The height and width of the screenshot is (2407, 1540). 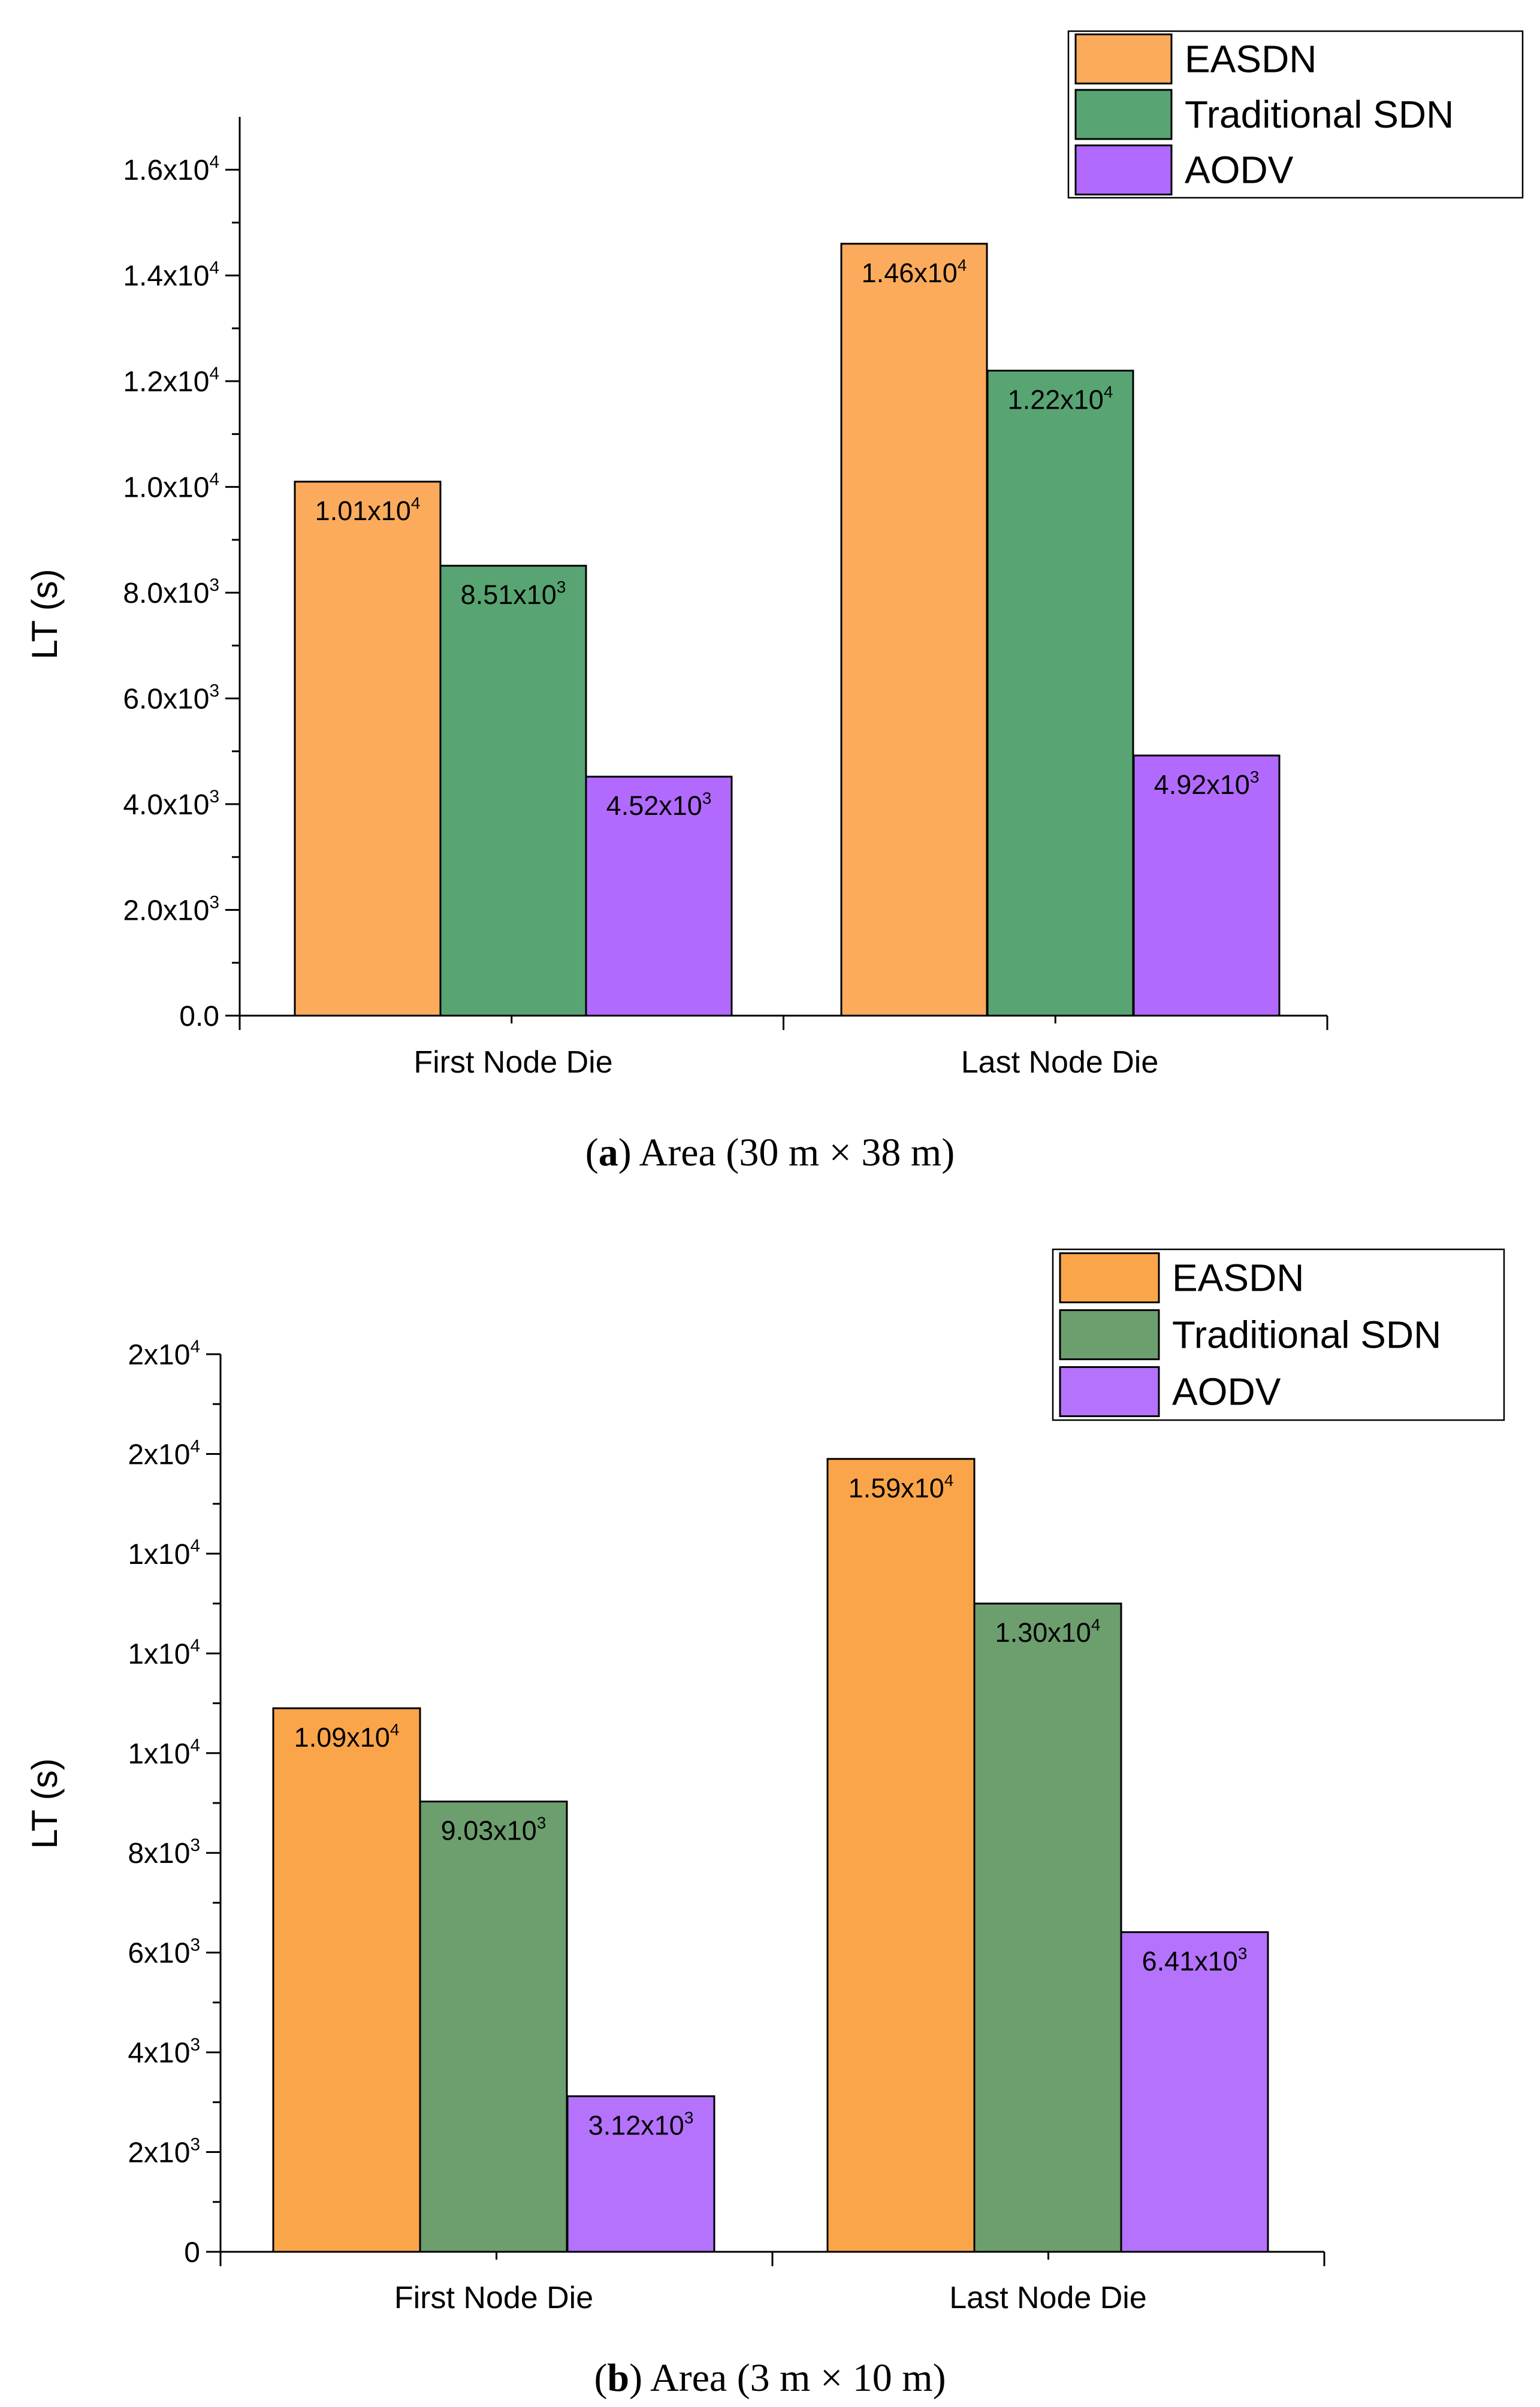 I want to click on figure-caption: (b) Area (3 m × 10 m), so click(x=770, y=2378).